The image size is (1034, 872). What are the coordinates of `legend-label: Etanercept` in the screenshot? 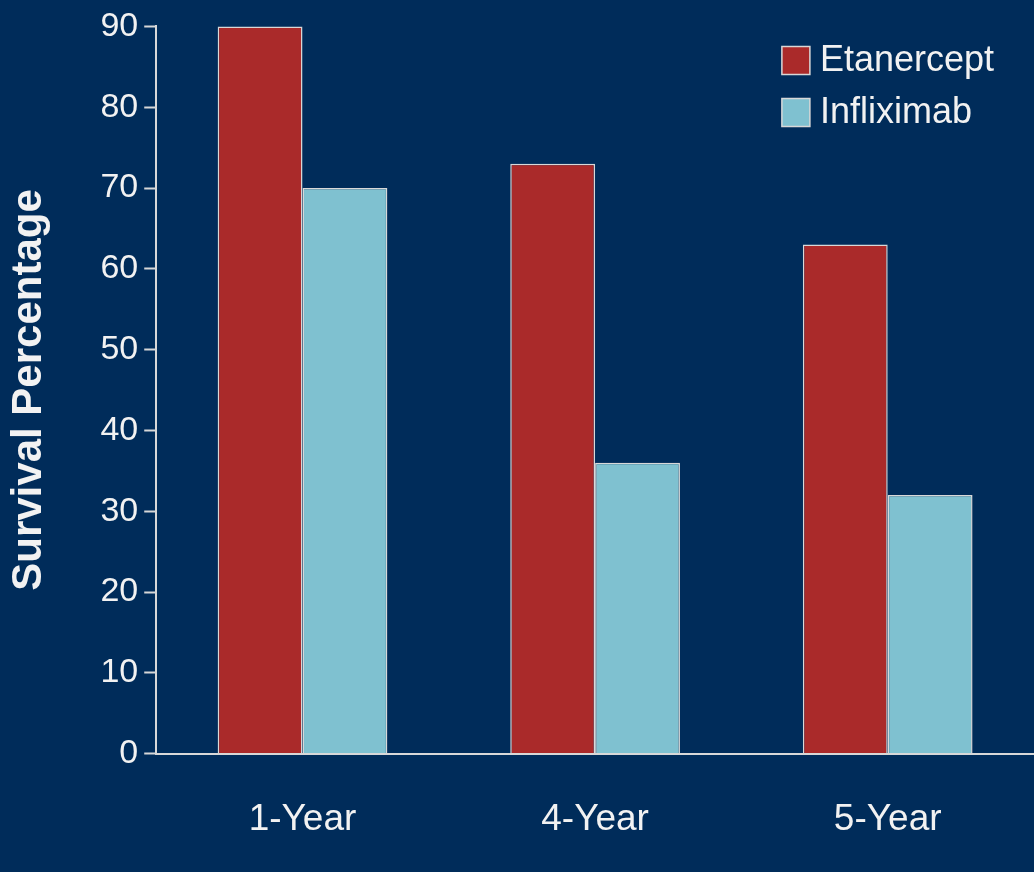 It's located at (907, 59).